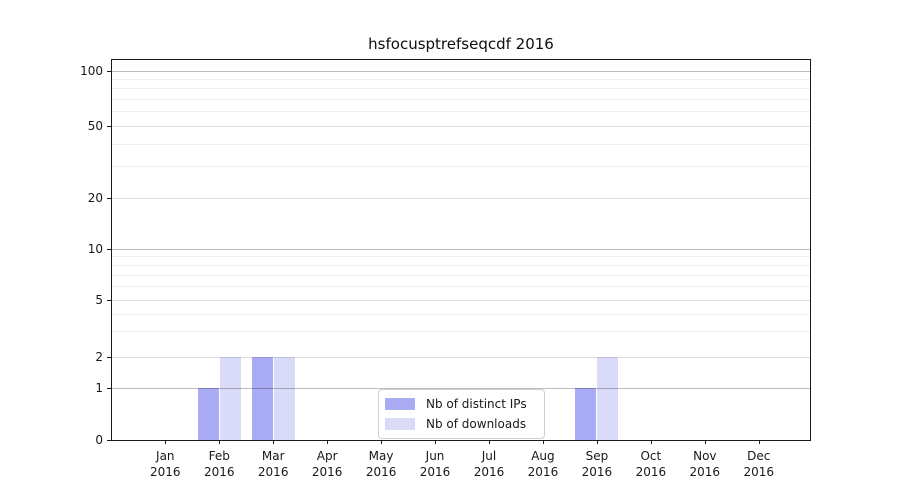  Describe the element at coordinates (381, 456) in the screenshot. I see `x-tick-month: May` at that location.